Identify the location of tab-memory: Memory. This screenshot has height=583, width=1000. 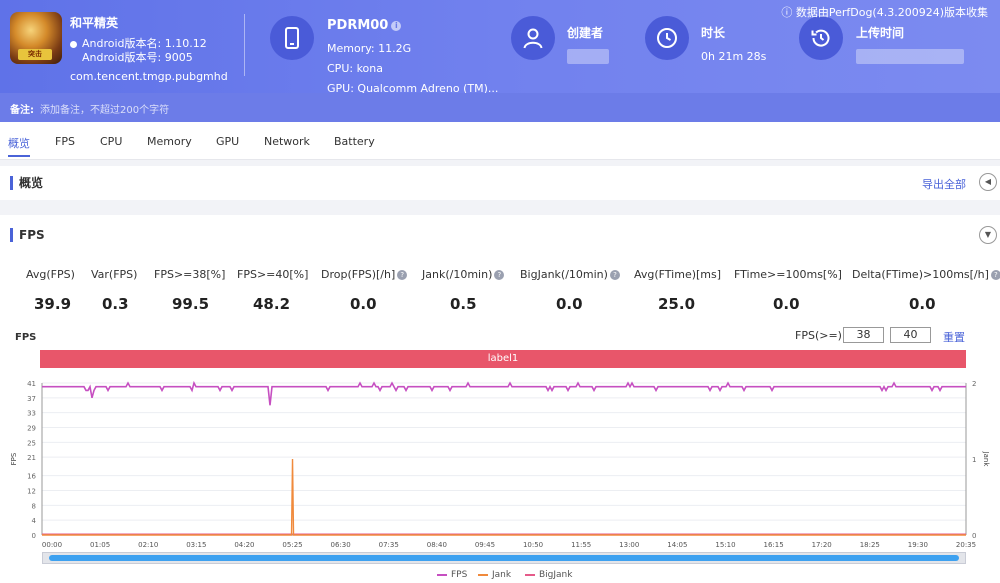
(169, 141).